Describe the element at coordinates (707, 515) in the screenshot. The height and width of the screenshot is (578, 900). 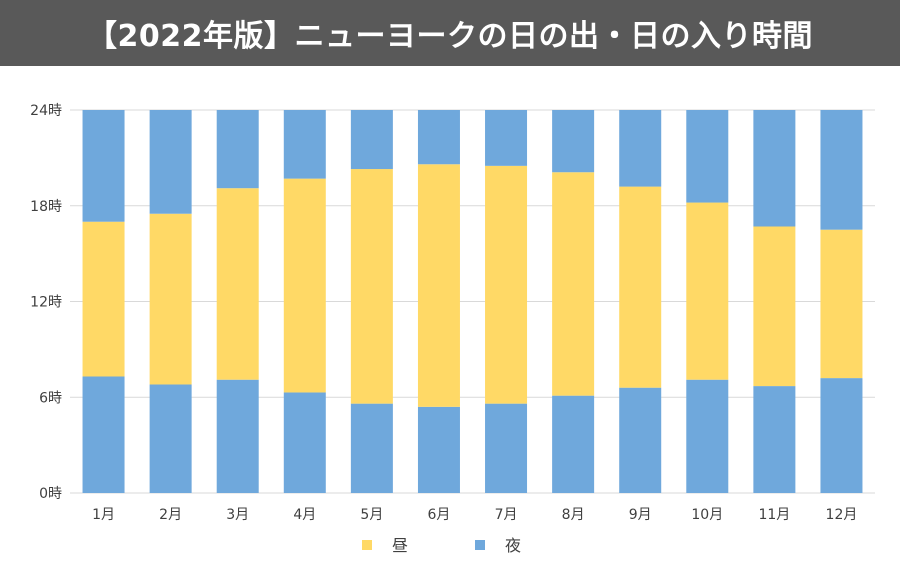
I see `x-tick-label: 10月` at that location.